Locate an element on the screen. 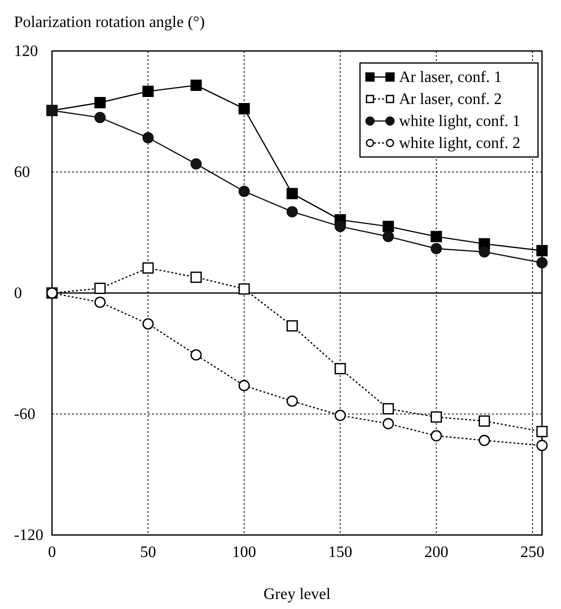 This screenshot has width=561, height=609. x-axis-title: Grey level is located at coordinates (297, 594).